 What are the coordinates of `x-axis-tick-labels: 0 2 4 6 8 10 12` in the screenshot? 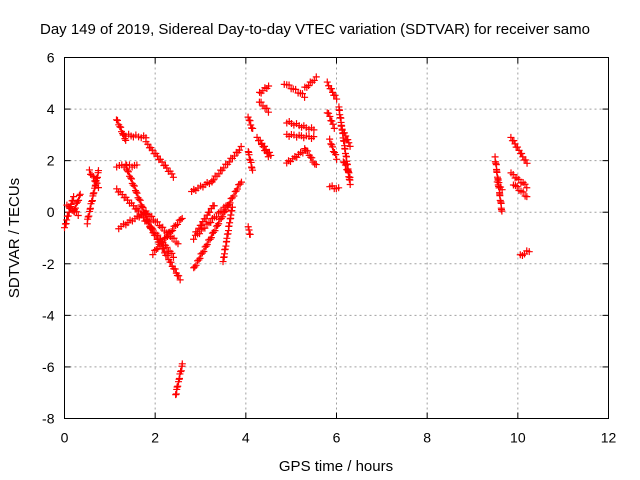 It's located at (339, 438).